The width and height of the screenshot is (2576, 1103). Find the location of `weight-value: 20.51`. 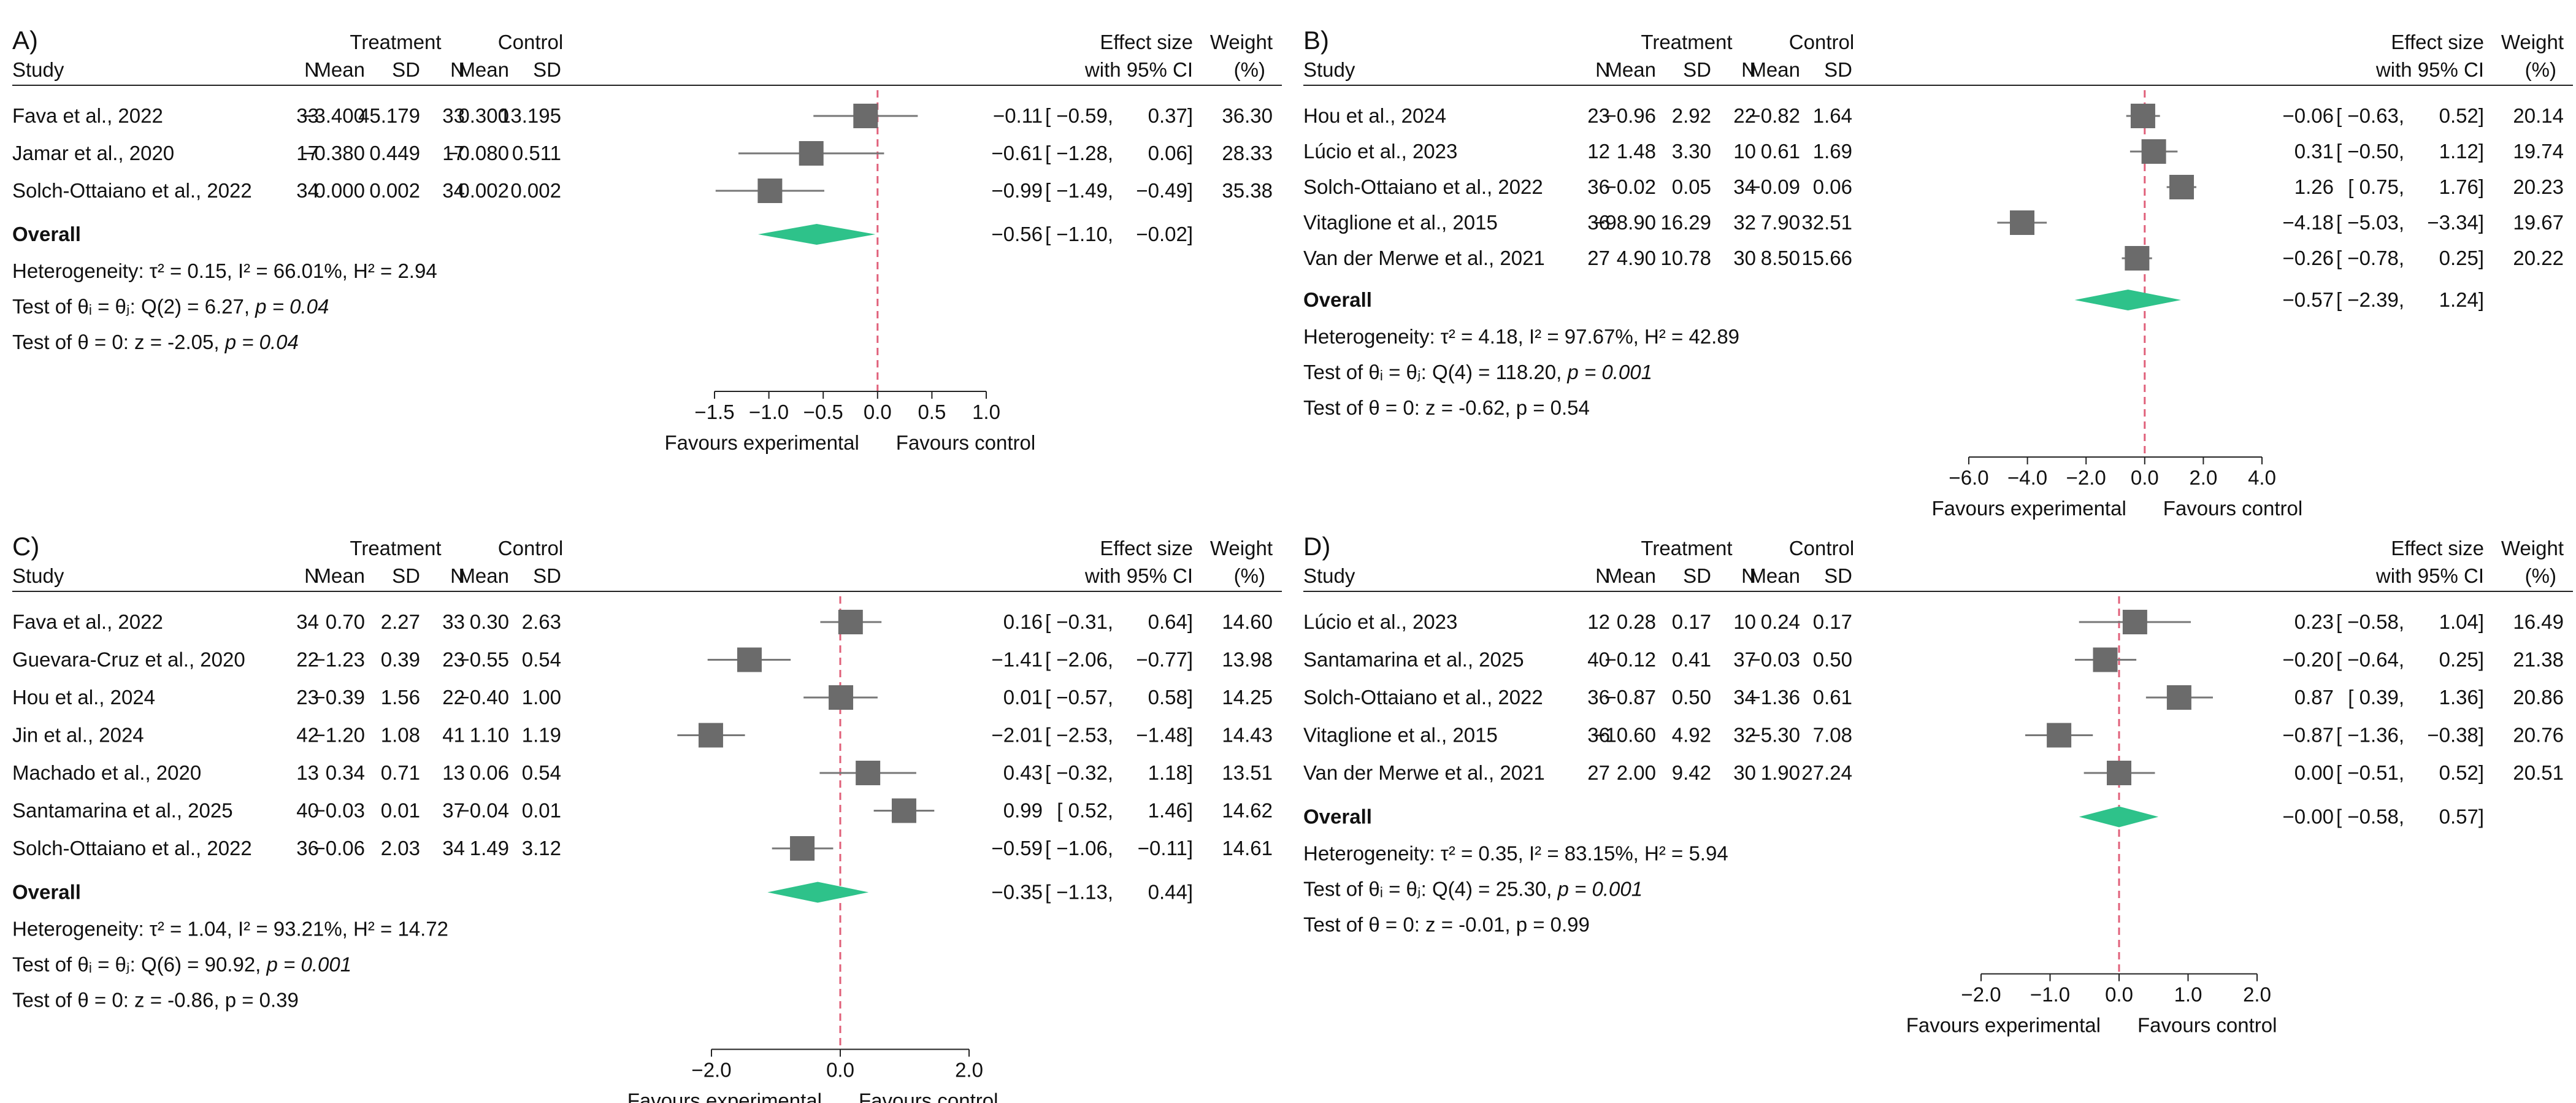

weight-value: 20.51 is located at coordinates (2538, 772).